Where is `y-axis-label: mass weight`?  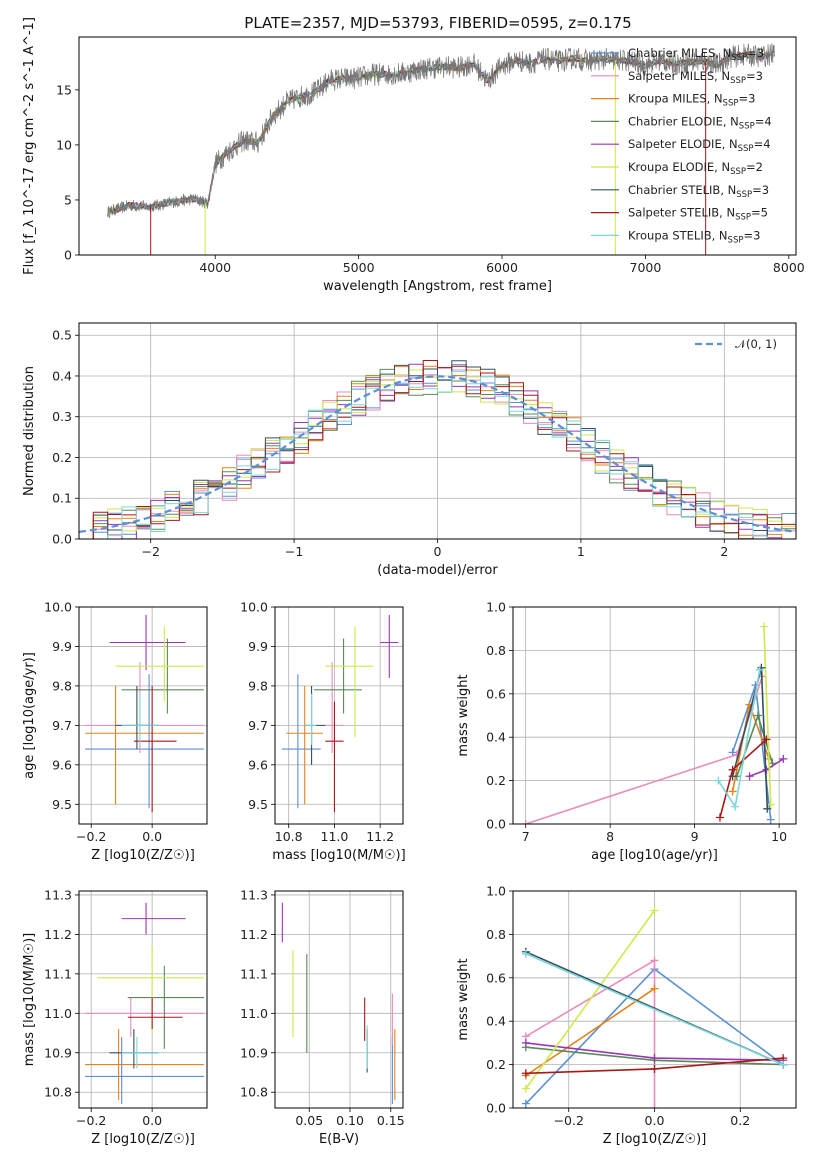
y-axis-label: mass weight is located at coordinates (463, 715).